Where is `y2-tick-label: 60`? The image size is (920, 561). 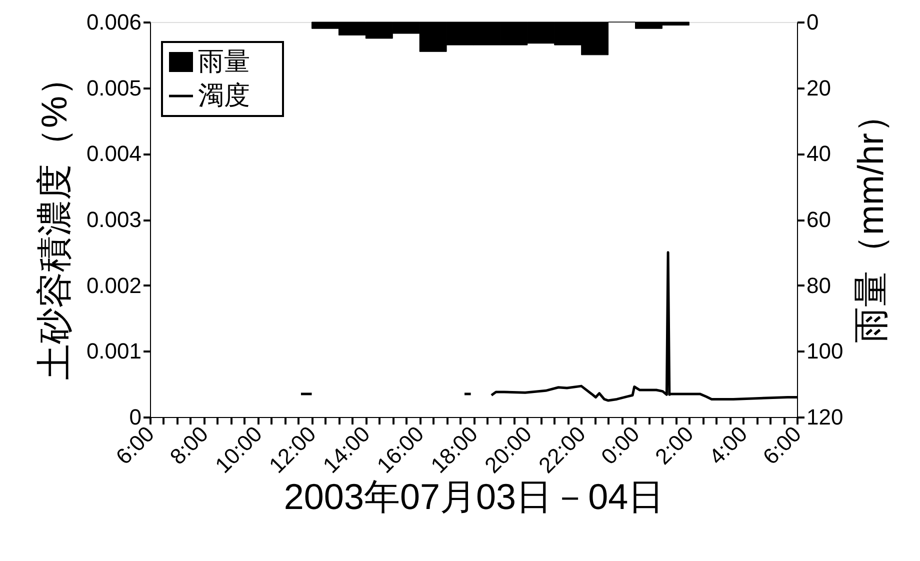
y2-tick-label: 60 is located at coordinates (818, 219).